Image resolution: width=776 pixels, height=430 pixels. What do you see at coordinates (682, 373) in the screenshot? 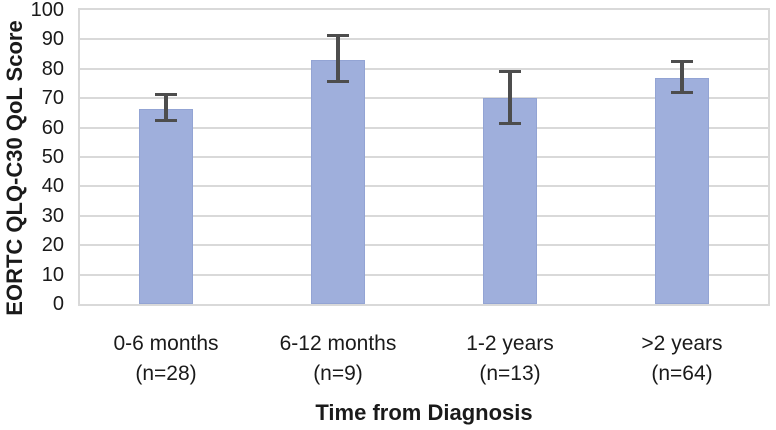
I see `x-category-n: (n=64)` at bounding box center [682, 373].